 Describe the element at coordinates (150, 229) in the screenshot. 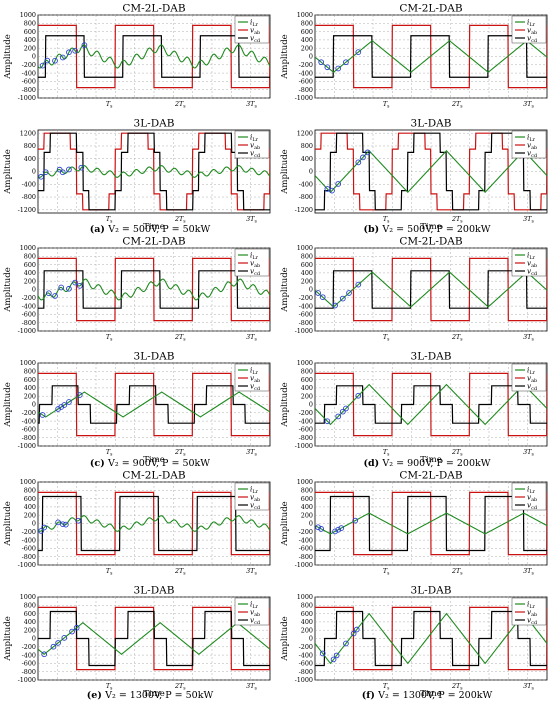

I see `caption-a: (a) V₂ = 500V, P = 50kW` at that location.